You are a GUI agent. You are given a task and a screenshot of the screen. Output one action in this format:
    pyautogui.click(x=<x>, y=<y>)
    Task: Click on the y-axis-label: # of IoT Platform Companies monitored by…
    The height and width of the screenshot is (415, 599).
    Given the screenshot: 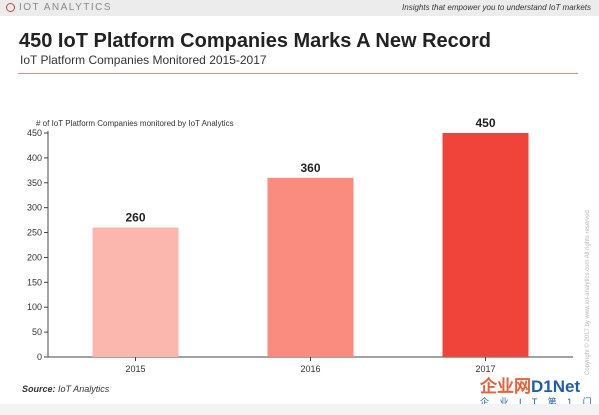 What is the action you would take?
    pyautogui.click(x=135, y=123)
    